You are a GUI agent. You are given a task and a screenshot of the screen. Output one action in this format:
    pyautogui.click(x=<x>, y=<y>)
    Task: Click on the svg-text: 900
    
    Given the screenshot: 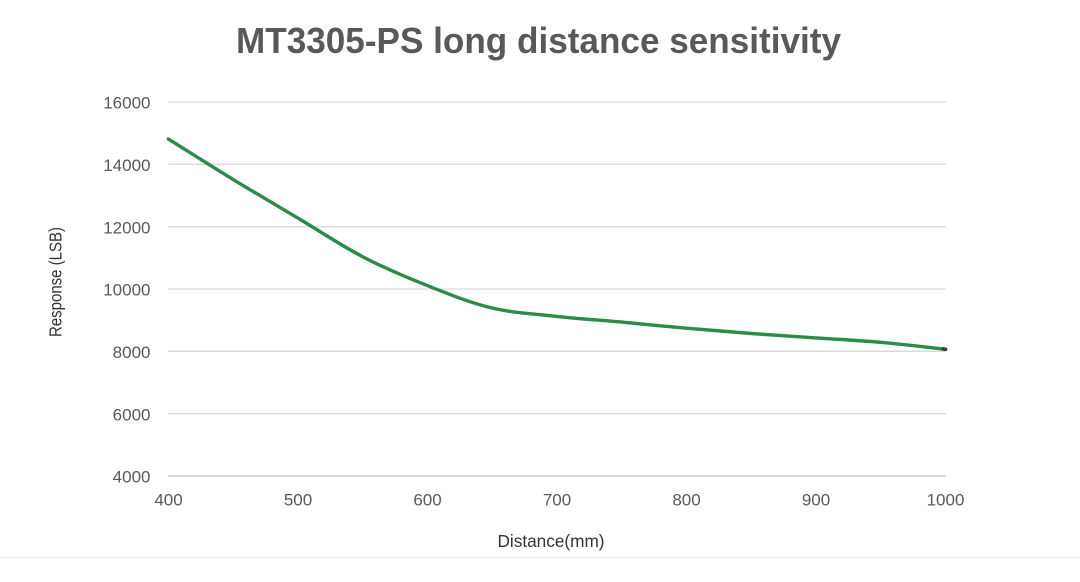 What is the action you would take?
    pyautogui.click(x=816, y=500)
    